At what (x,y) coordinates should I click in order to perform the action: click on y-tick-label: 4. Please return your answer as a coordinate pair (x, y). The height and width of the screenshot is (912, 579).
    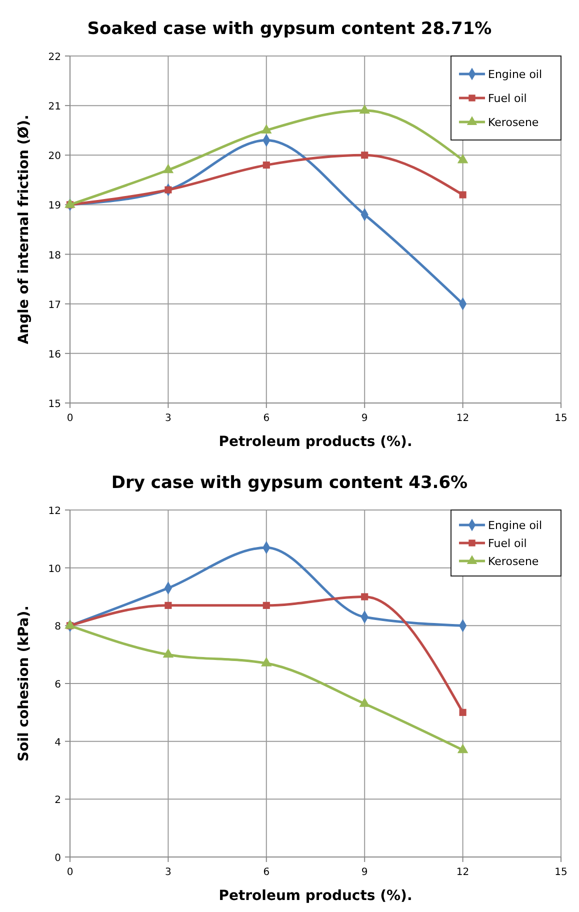
    Looking at the image, I should click on (57, 742).